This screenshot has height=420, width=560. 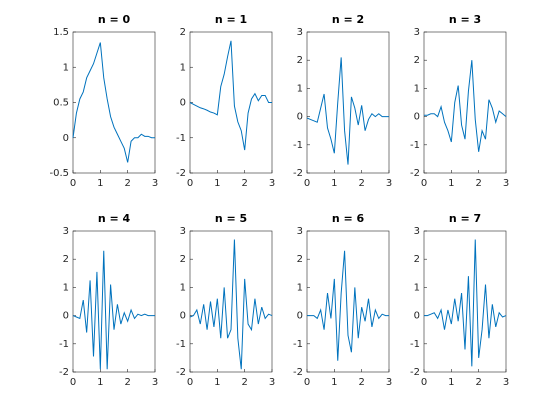 What do you see at coordinates (231, 218) in the screenshot?
I see `subplot-title: n = 5` at bounding box center [231, 218].